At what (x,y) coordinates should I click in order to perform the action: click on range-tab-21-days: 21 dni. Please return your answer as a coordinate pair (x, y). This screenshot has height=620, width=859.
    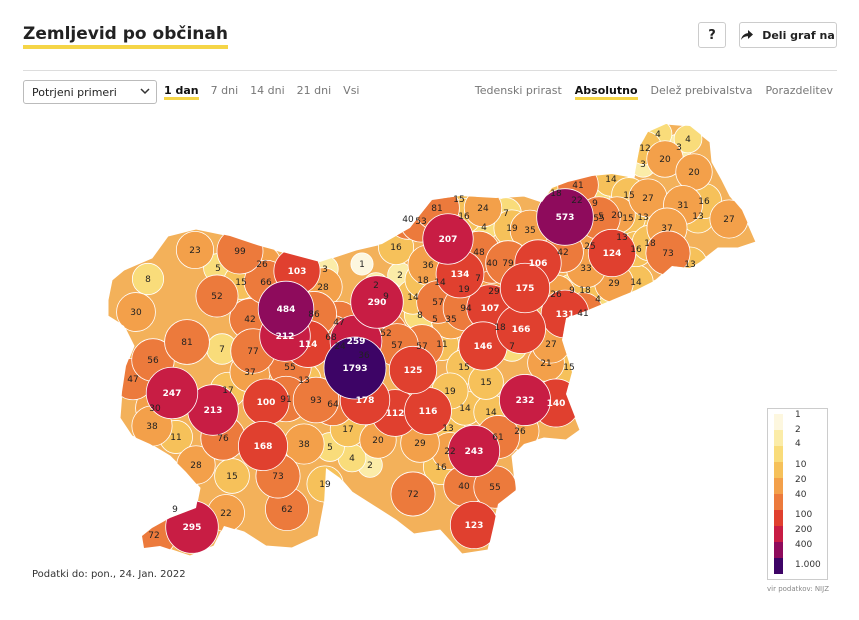
    Looking at the image, I should click on (314, 90).